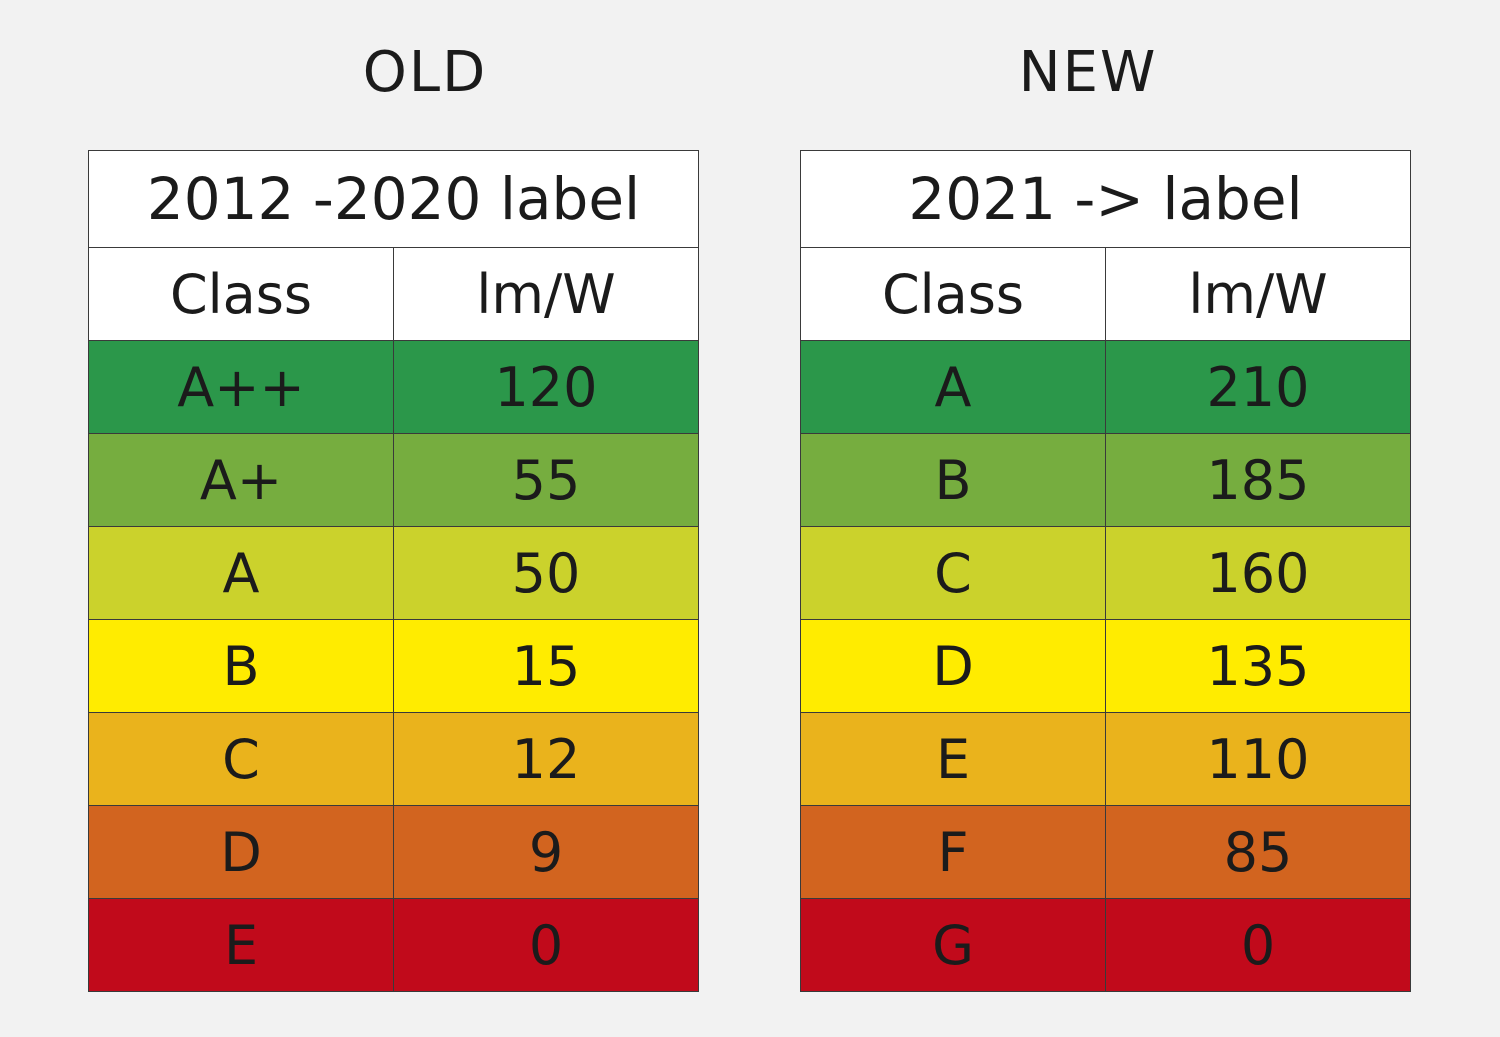 The width and height of the screenshot is (1500, 1037). What do you see at coordinates (953, 666) in the screenshot?
I see `new-class-cell: D` at bounding box center [953, 666].